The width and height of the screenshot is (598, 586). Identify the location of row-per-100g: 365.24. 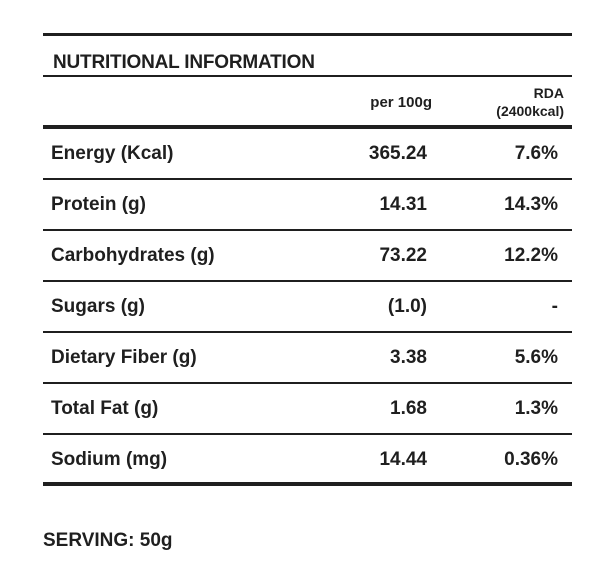
(397, 153).